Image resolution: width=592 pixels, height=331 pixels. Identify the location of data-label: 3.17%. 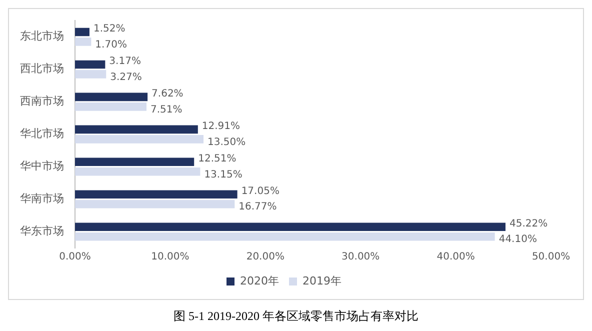
(125, 62).